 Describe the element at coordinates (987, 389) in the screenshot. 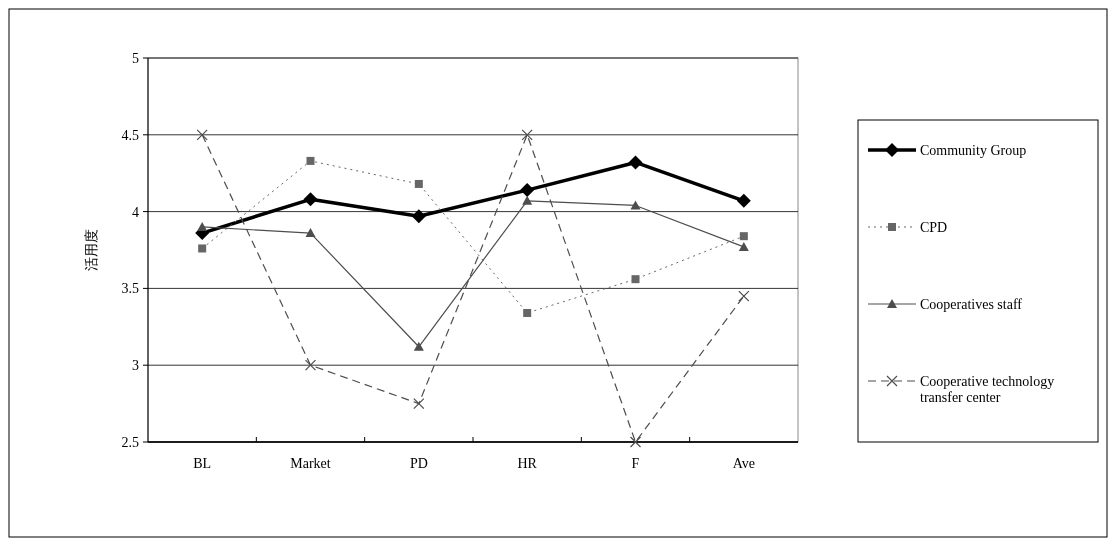

I see `legend-label: Cooperative technology transfer center` at that location.